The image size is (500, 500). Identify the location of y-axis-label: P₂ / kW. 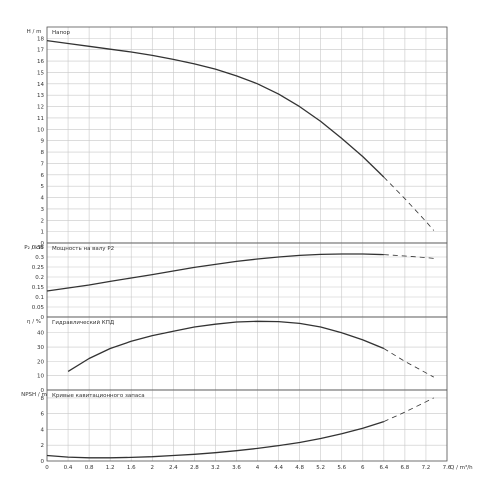
(34, 248).